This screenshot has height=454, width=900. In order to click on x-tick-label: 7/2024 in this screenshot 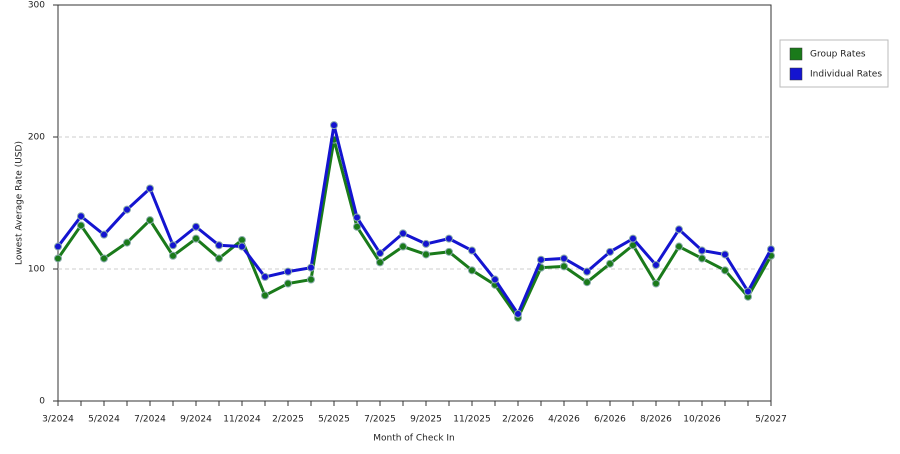, I will do `click(150, 420)`.